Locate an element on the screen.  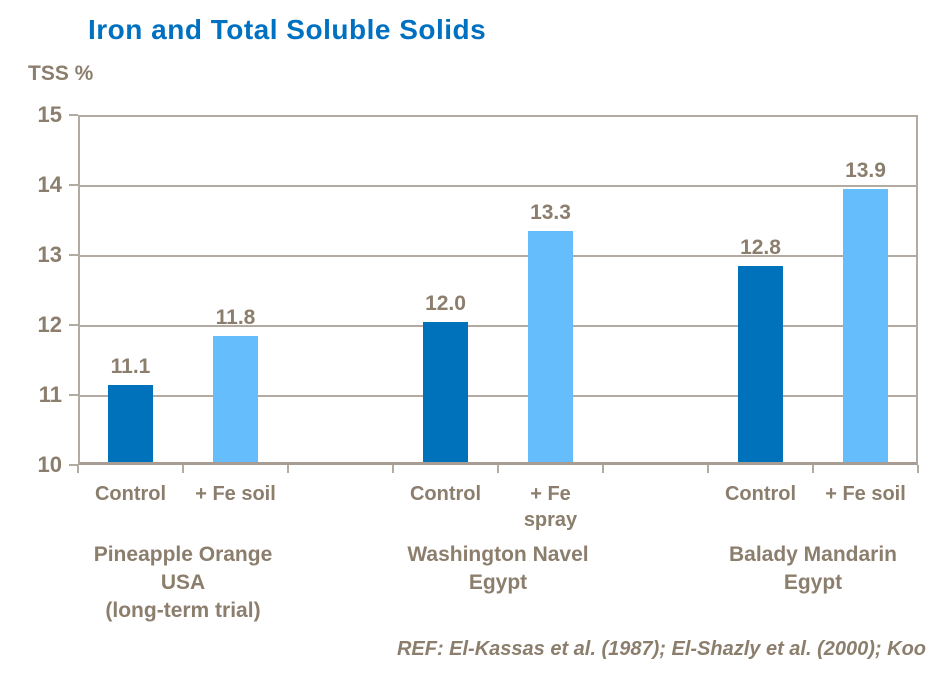
y-axis-label: TSS % is located at coordinates (61, 73).